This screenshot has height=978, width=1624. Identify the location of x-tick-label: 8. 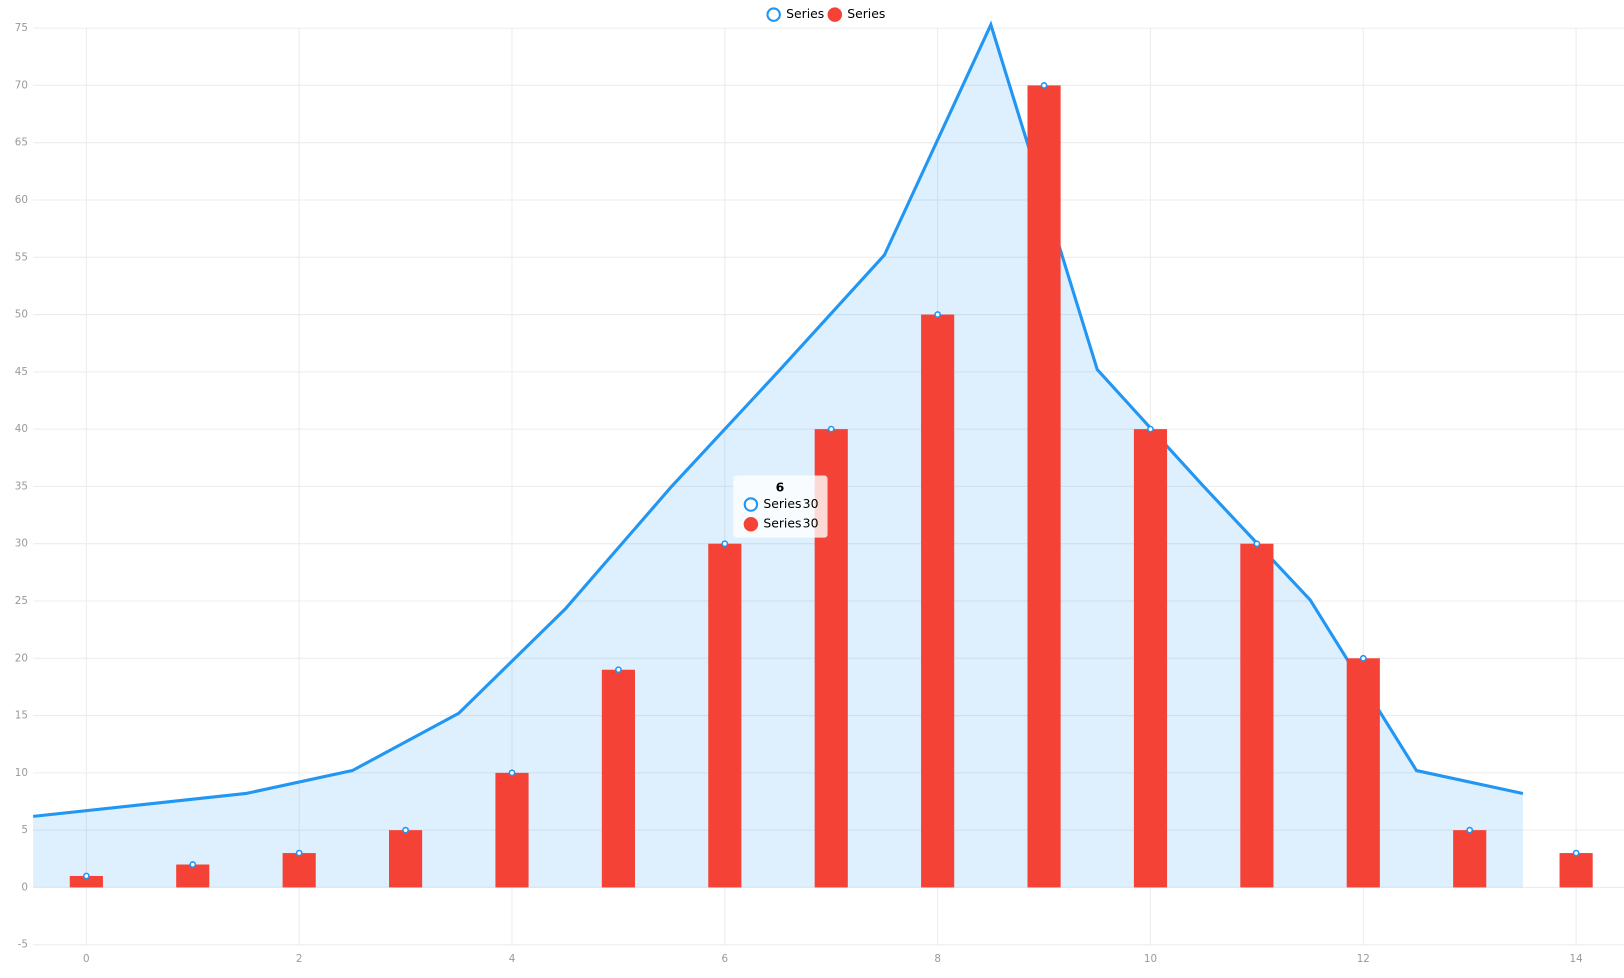
(937, 959).